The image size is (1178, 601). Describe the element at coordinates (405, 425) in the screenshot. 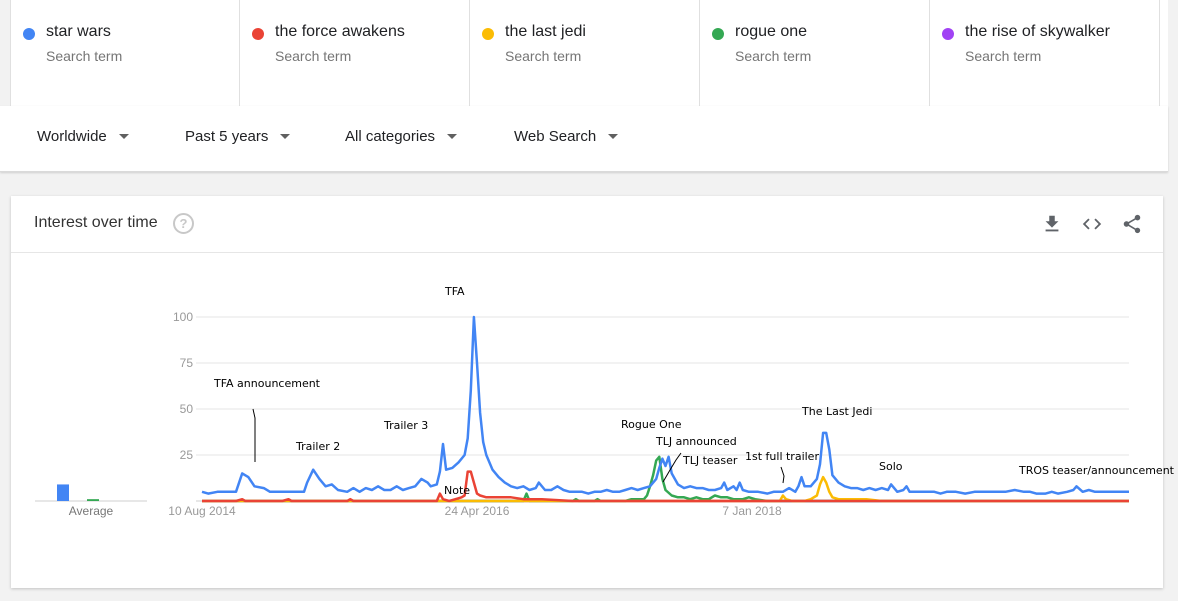

I see `annotation-label: Trailer 3` at that location.